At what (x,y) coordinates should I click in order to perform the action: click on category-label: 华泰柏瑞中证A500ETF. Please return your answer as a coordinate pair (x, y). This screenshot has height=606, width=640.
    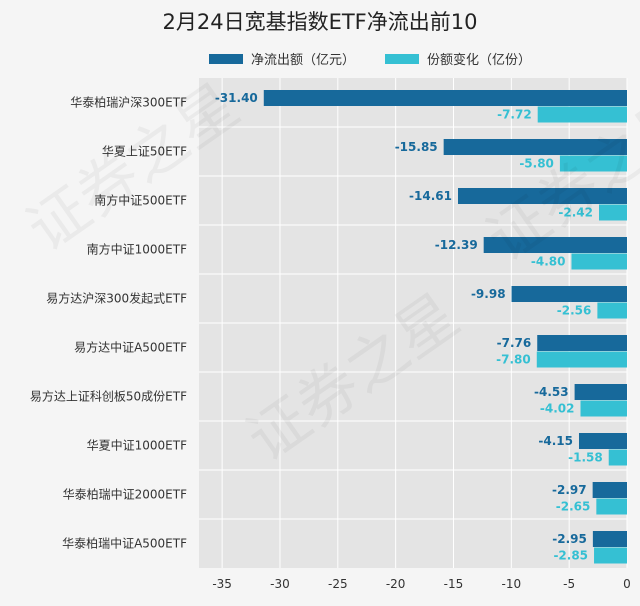
    Looking at the image, I should click on (124, 543).